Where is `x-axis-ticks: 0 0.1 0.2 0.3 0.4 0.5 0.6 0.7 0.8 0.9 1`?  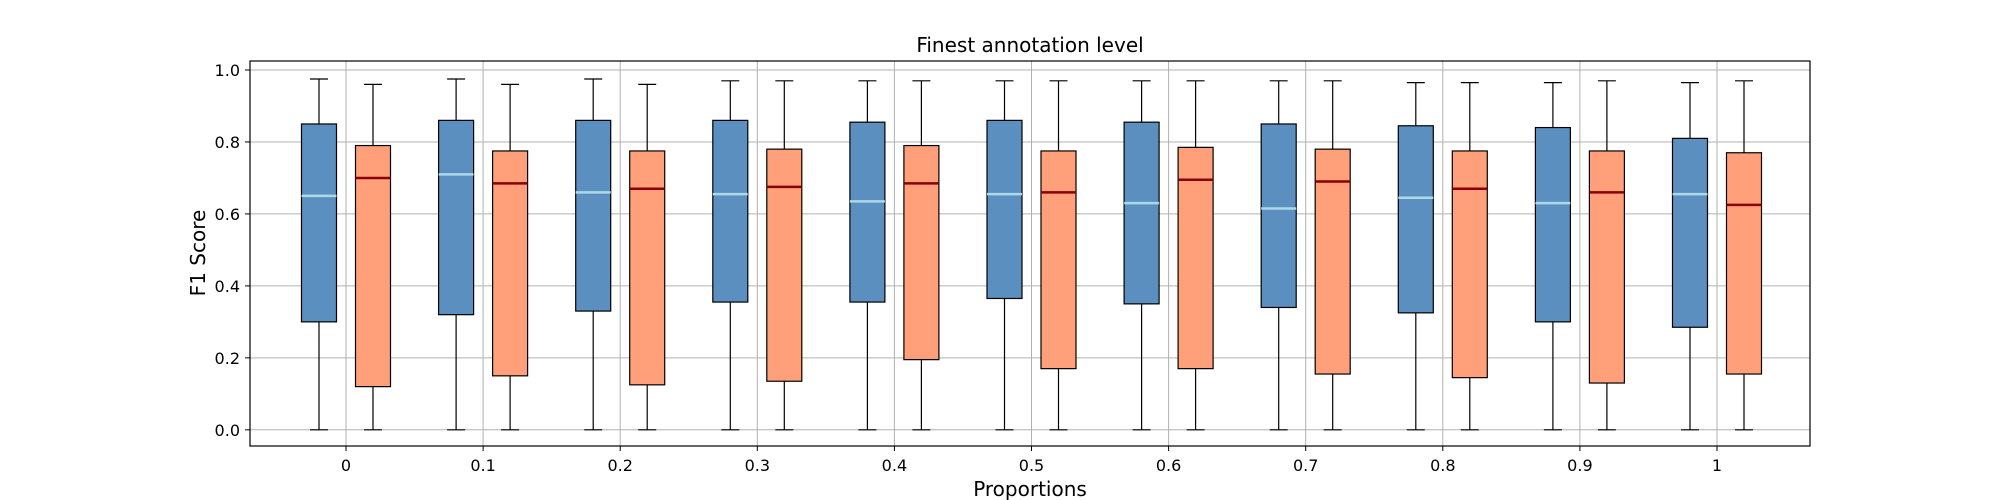
x-axis-ticks: 0 0.1 0.2 0.3 0.4 0.5 0.6 0.7 0.8 0.9 1 is located at coordinates (1031, 460).